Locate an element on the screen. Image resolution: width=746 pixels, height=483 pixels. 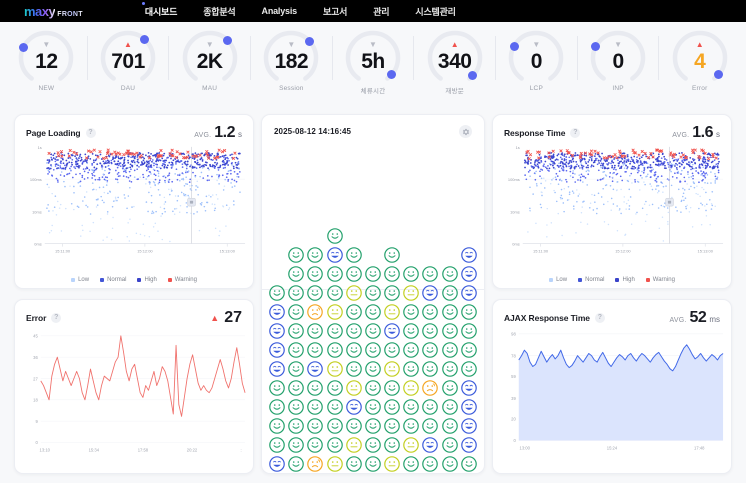
nav-item-analysis: Analysis is located at coordinates (279, 11).